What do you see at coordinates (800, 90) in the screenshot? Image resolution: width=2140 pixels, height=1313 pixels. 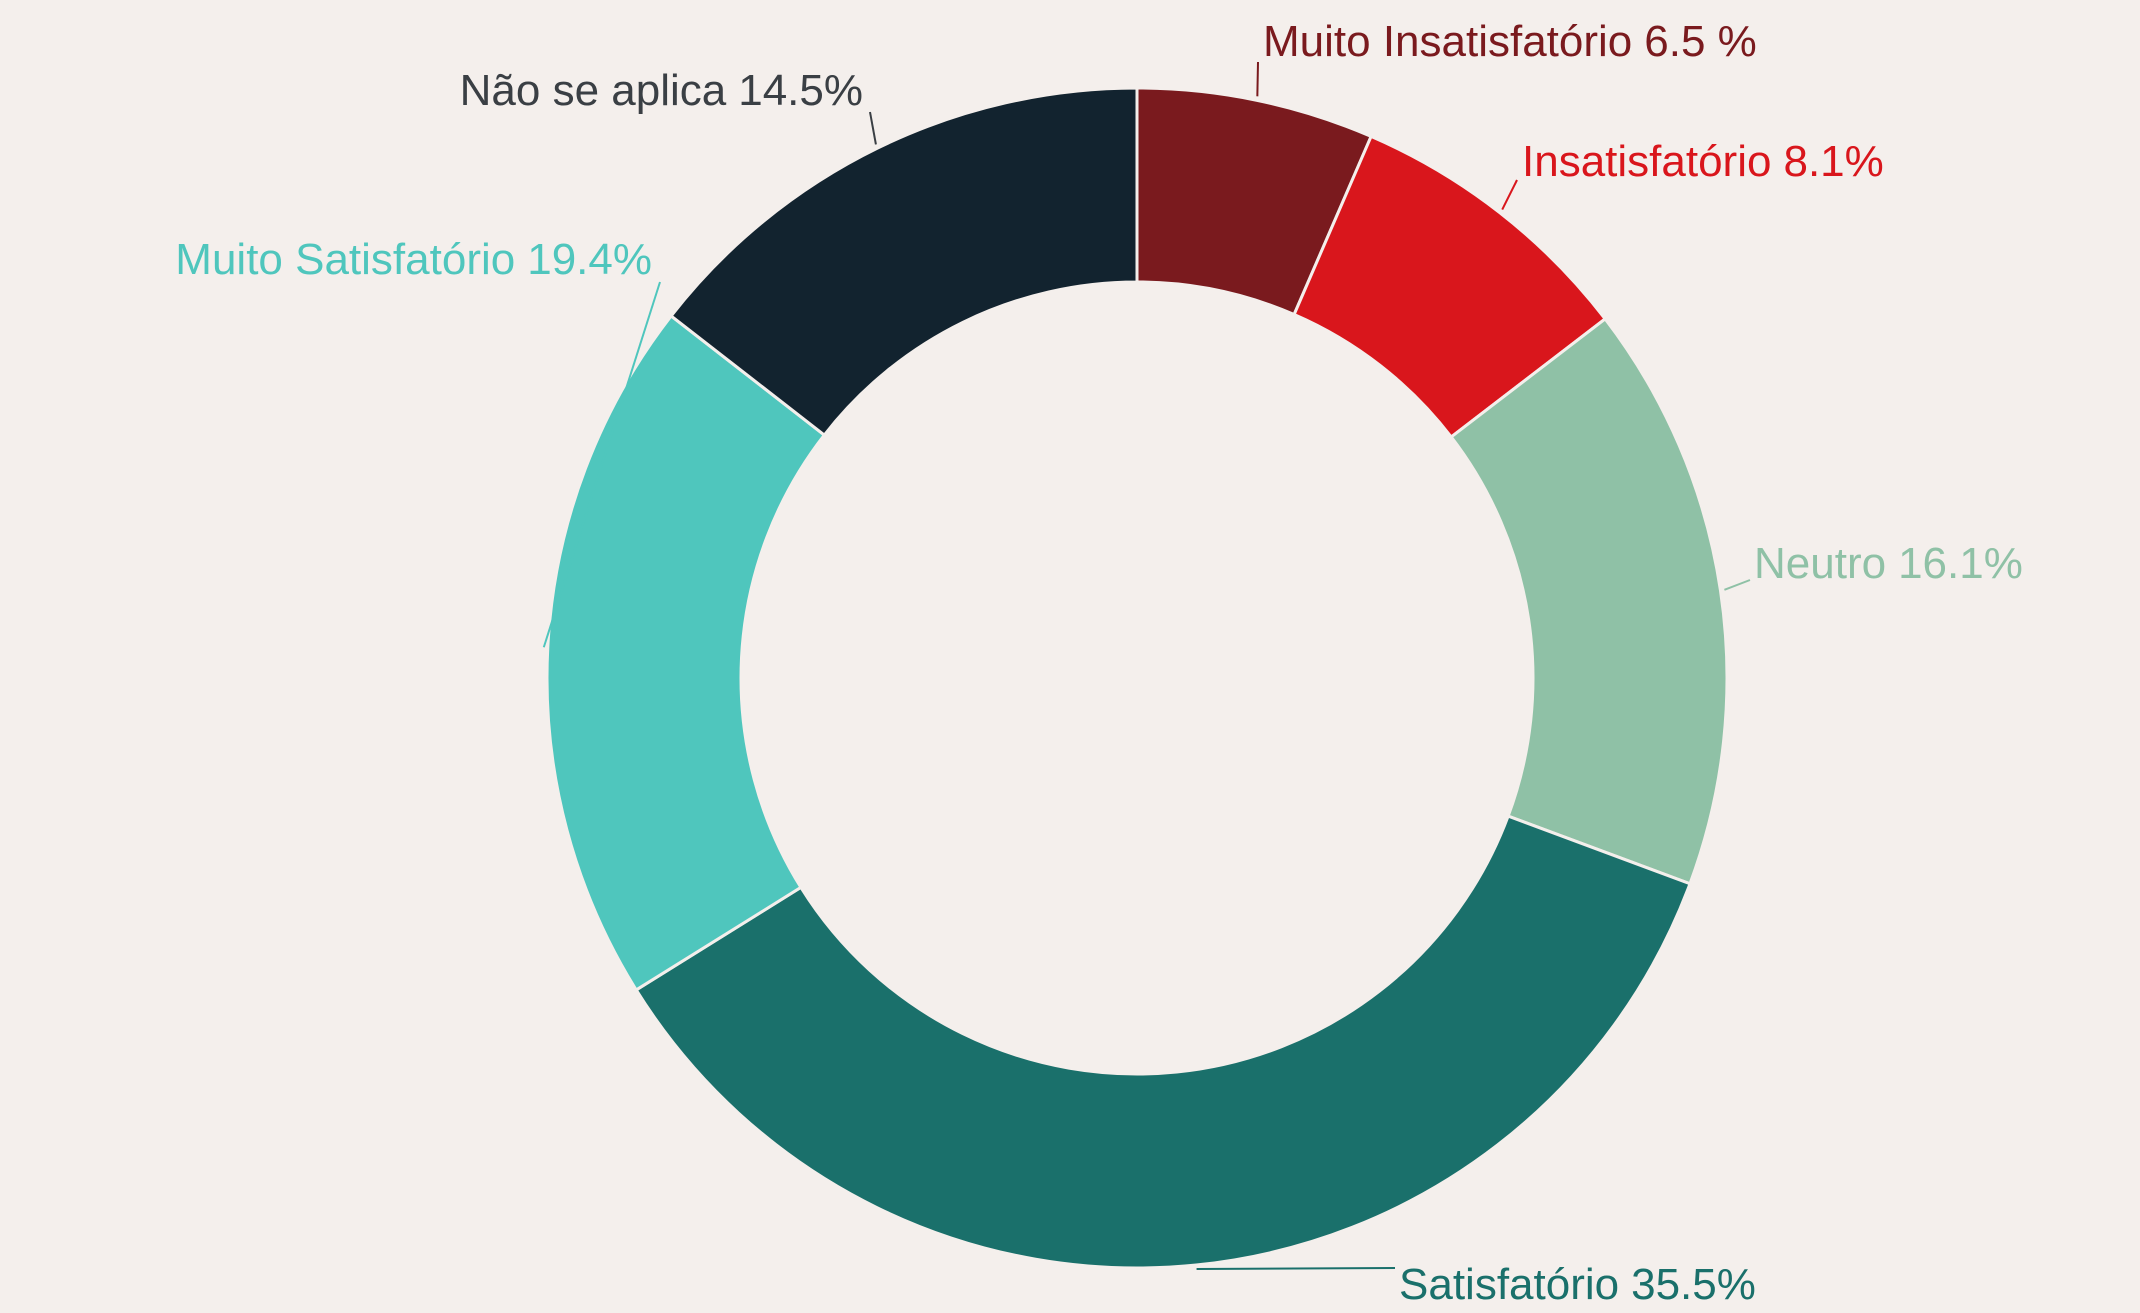 I see `value-label: 14.5%` at bounding box center [800, 90].